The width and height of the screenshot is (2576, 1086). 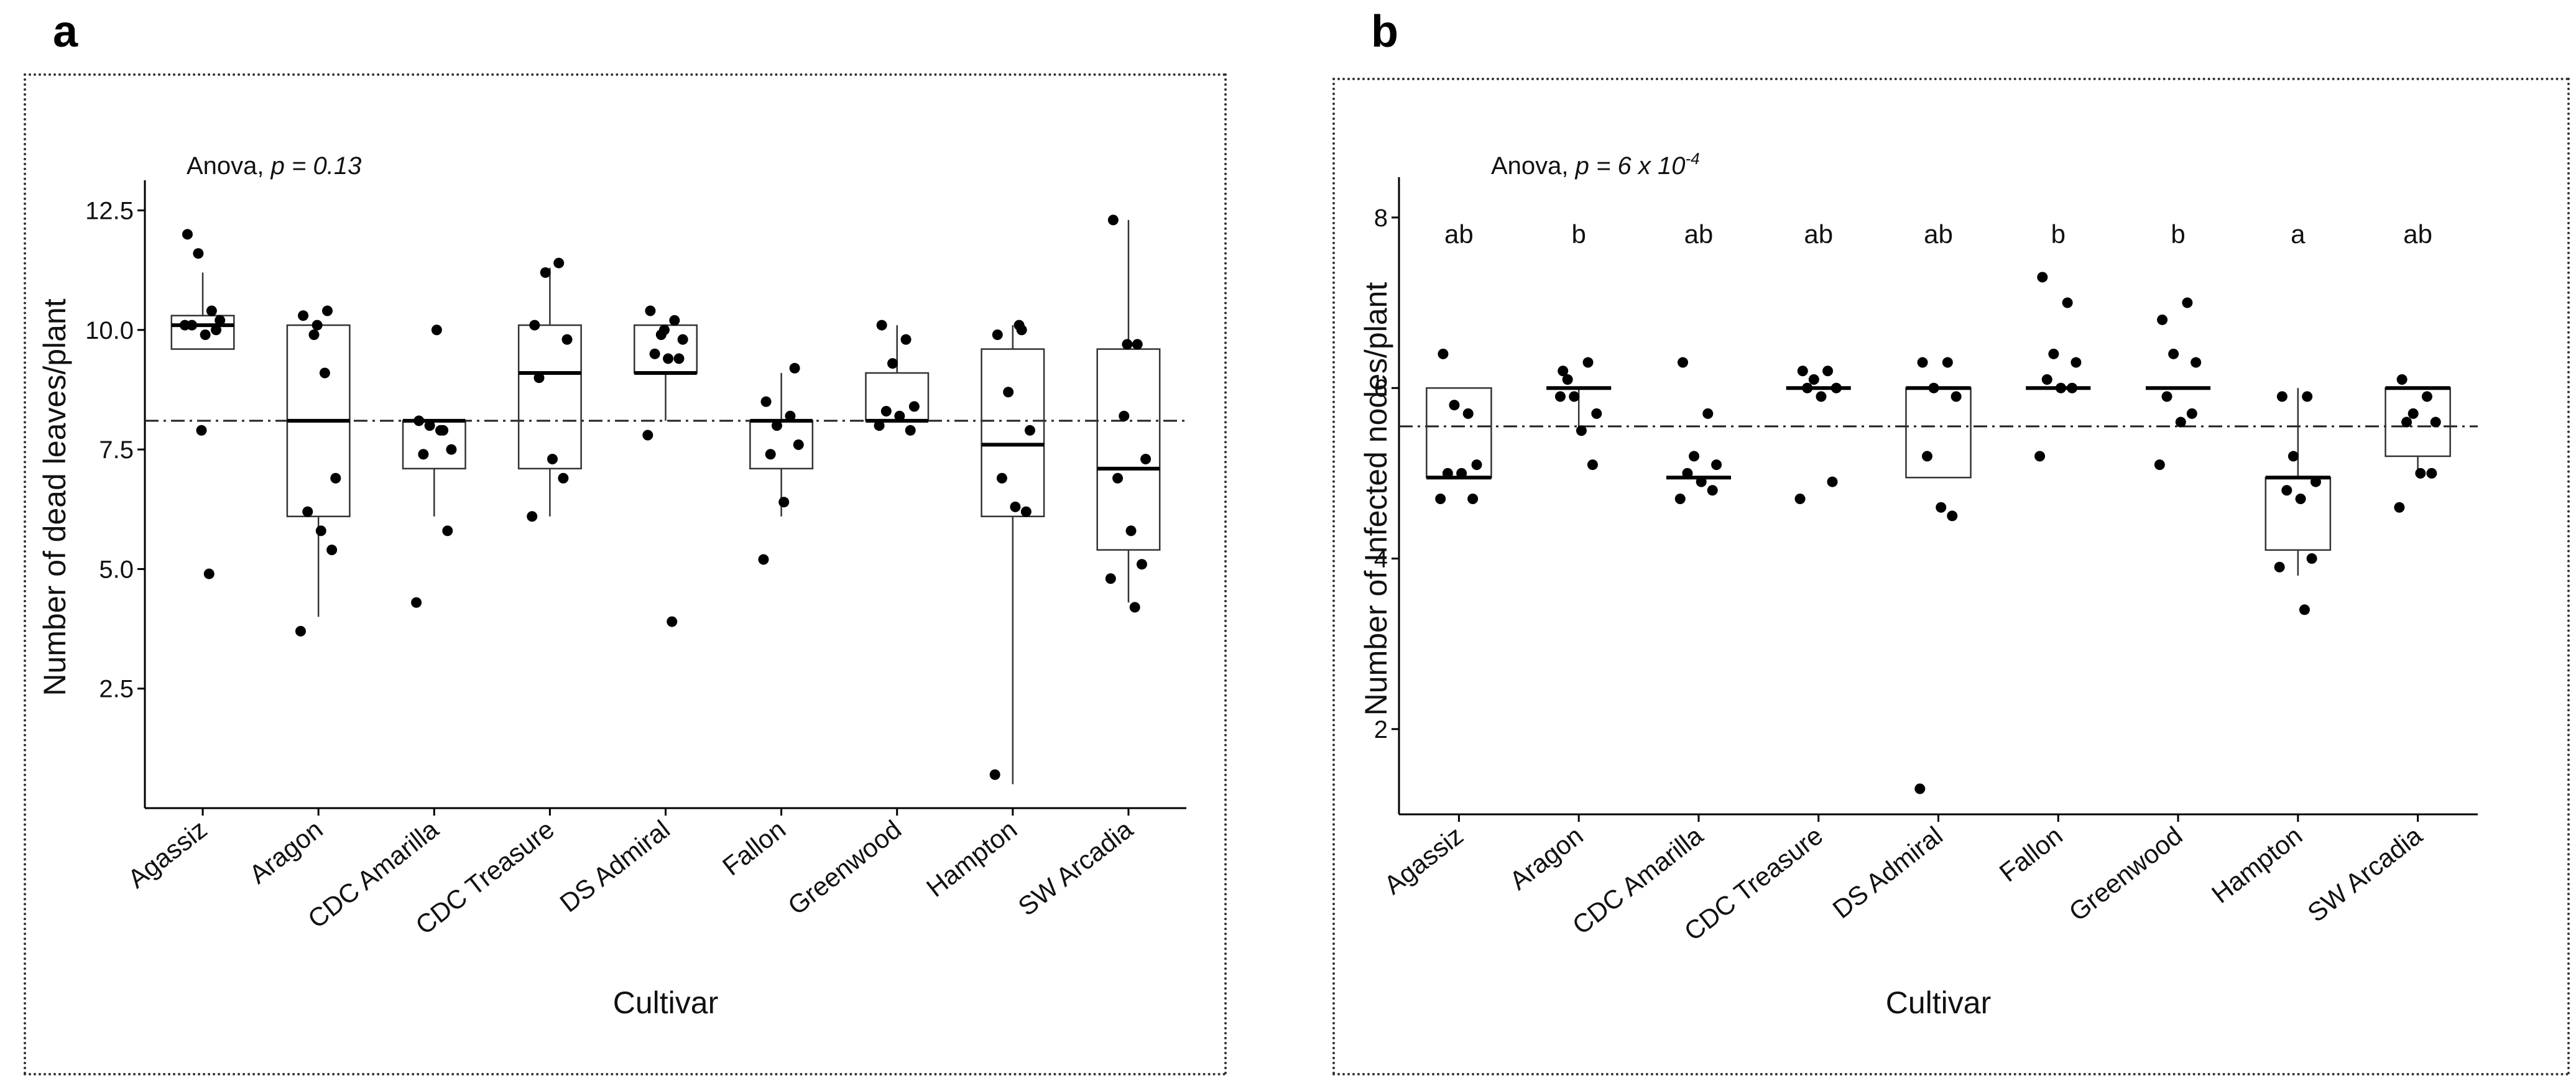 I want to click on significance-letter-b-2: ab, so click(x=1699, y=234).